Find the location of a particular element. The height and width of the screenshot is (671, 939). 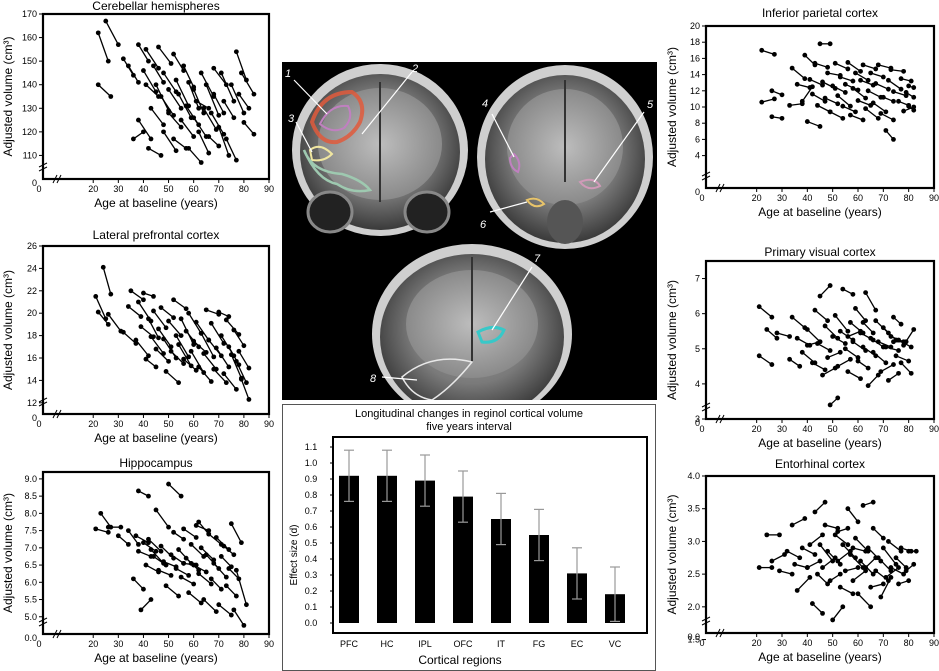

x-axis-label: Age at baseline (years) is located at coordinates (819, 443).